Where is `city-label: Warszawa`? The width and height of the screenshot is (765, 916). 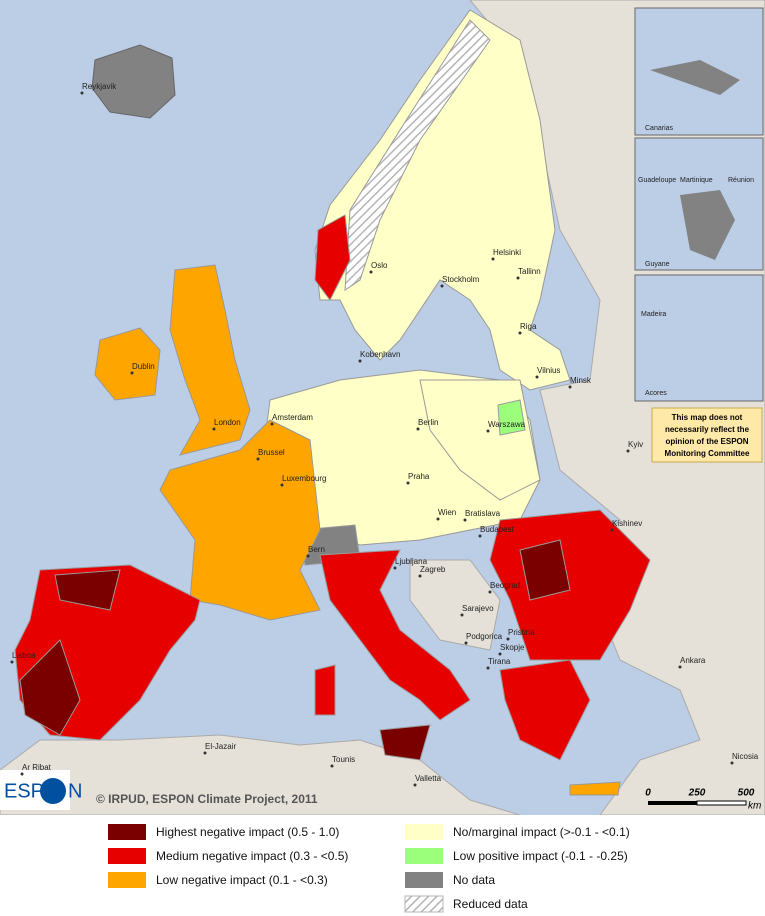
city-label: Warszawa is located at coordinates (507, 424).